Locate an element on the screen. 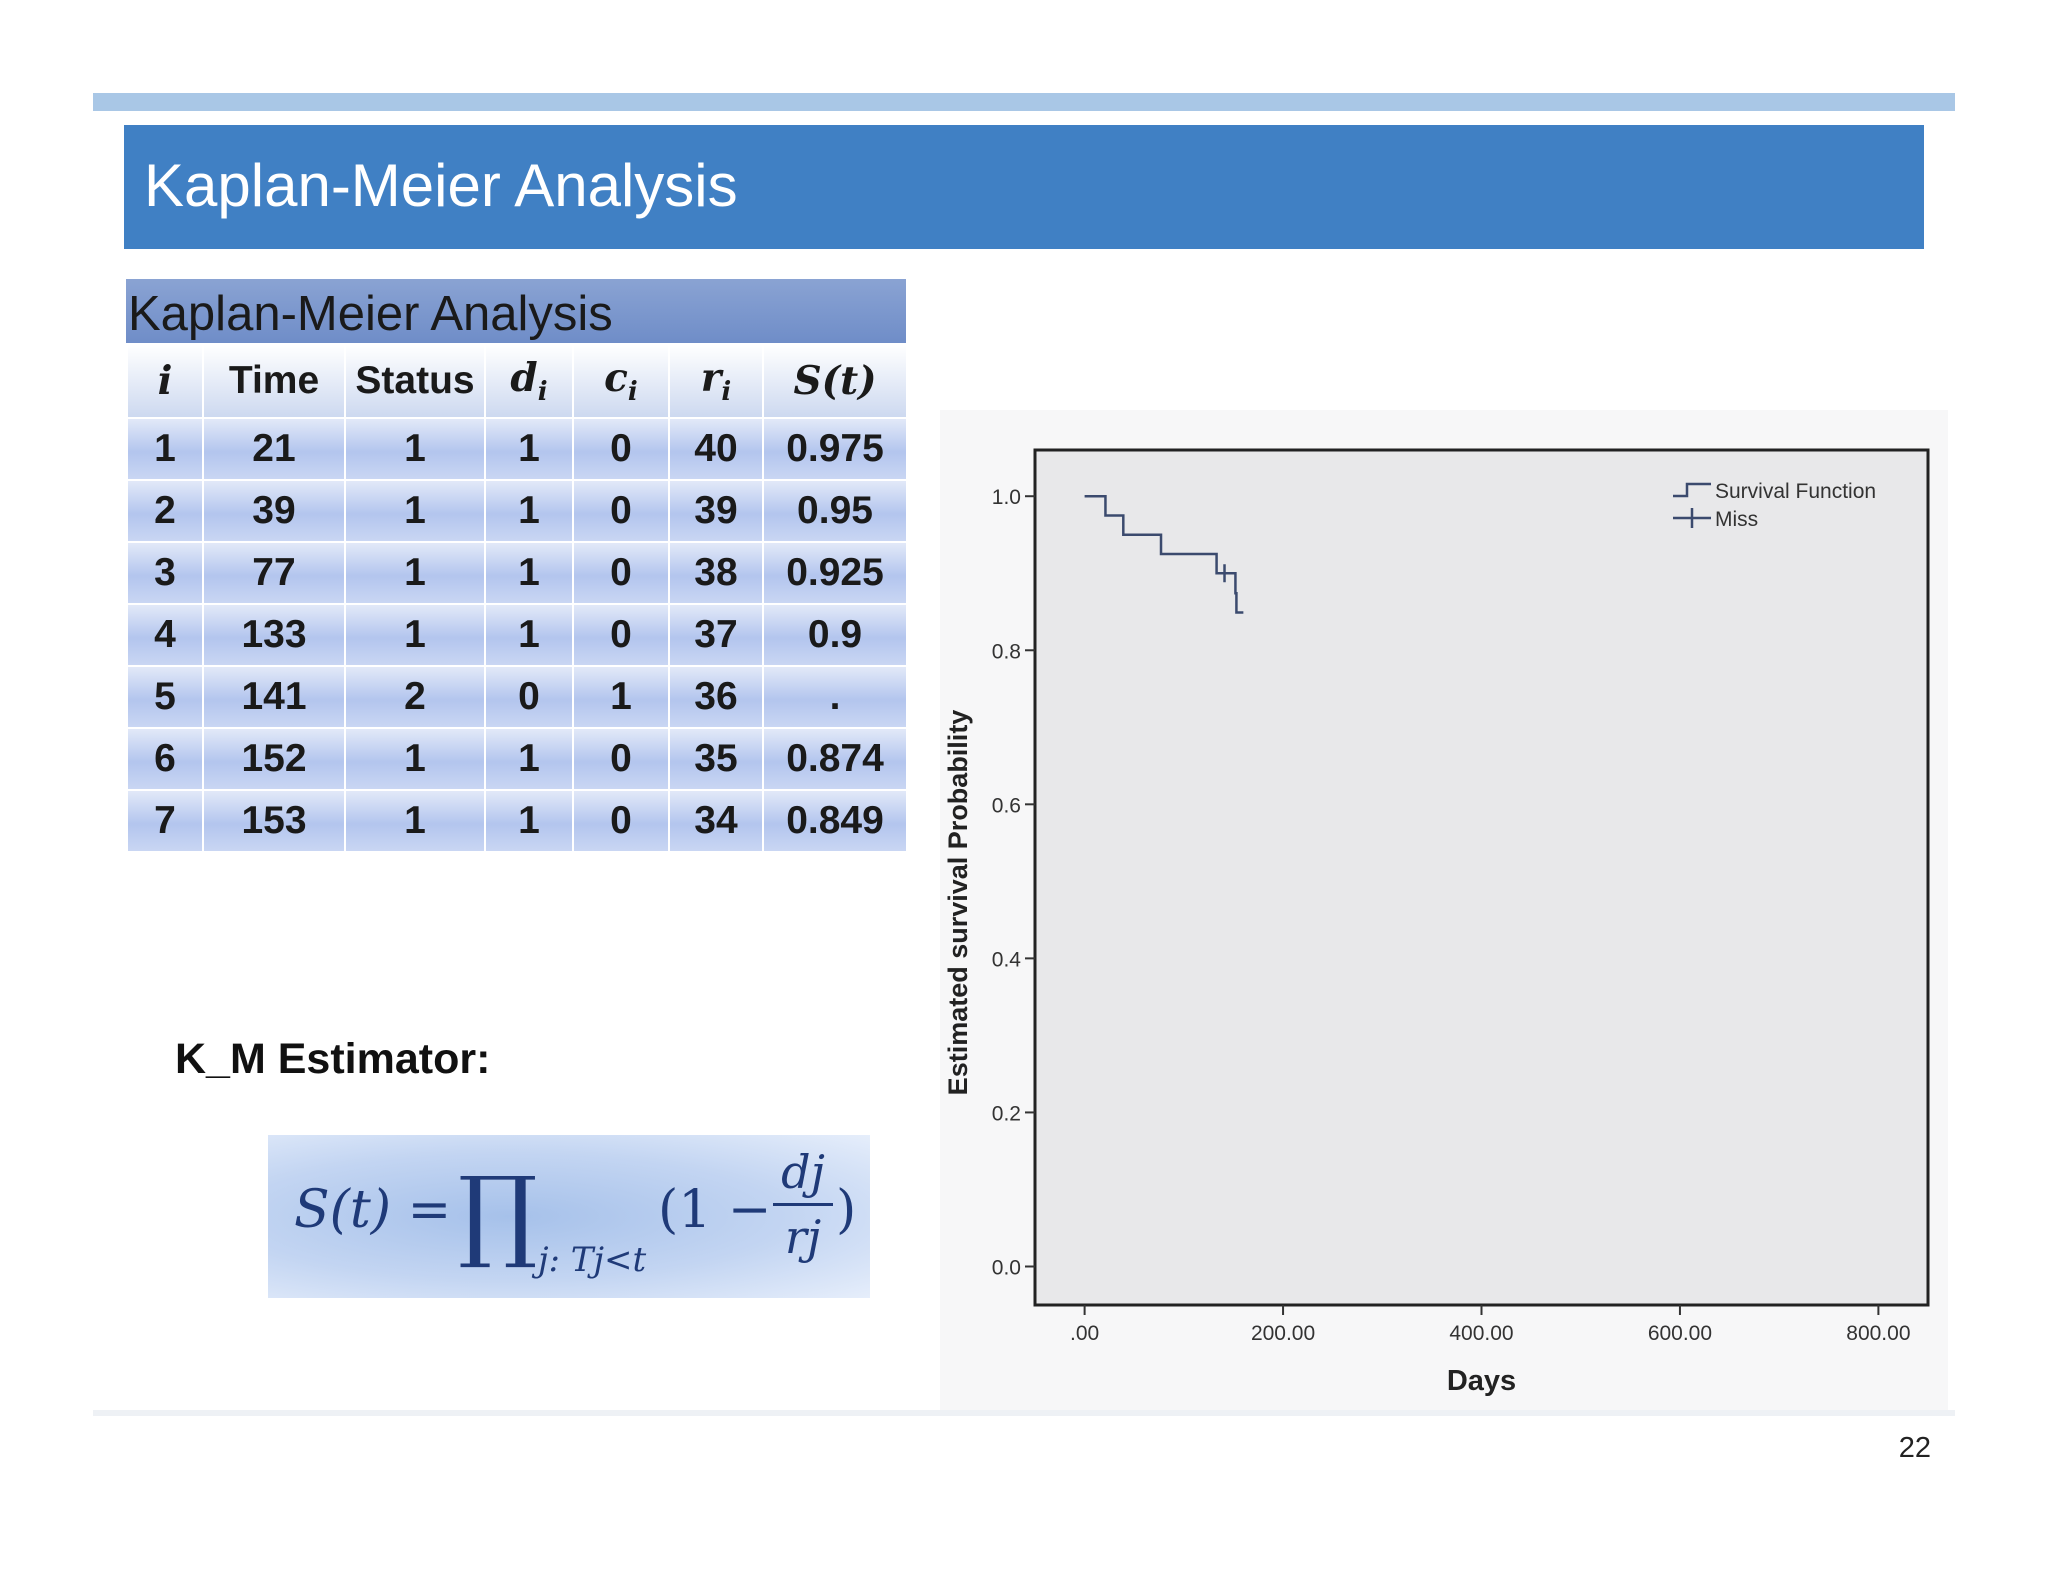 The height and width of the screenshot is (1582, 2048). formula-denominator: rj is located at coordinates (803, 1237).